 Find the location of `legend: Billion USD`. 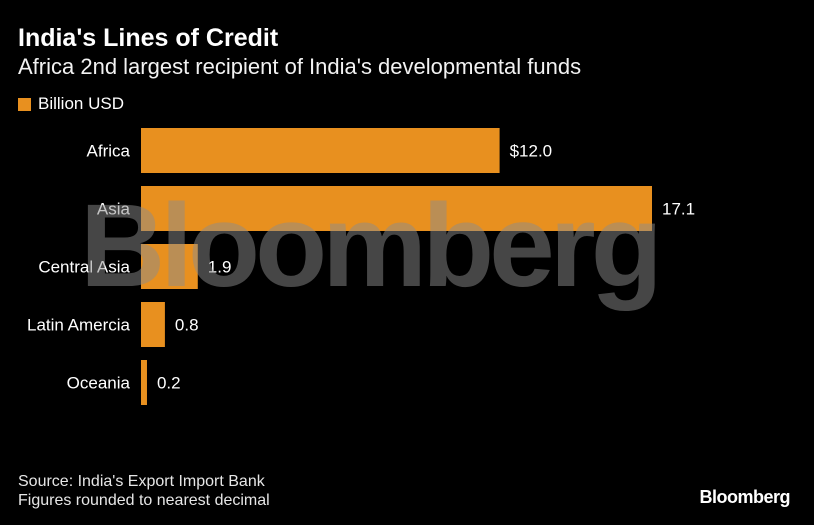

legend: Billion USD is located at coordinates (71, 104).